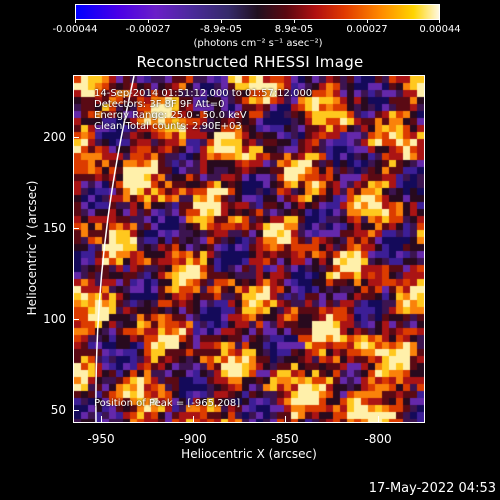 The width and height of the screenshot is (500, 500). Describe the element at coordinates (75, 29) in the screenshot. I see `colorbar-tick-label: -0.00044` at that location.